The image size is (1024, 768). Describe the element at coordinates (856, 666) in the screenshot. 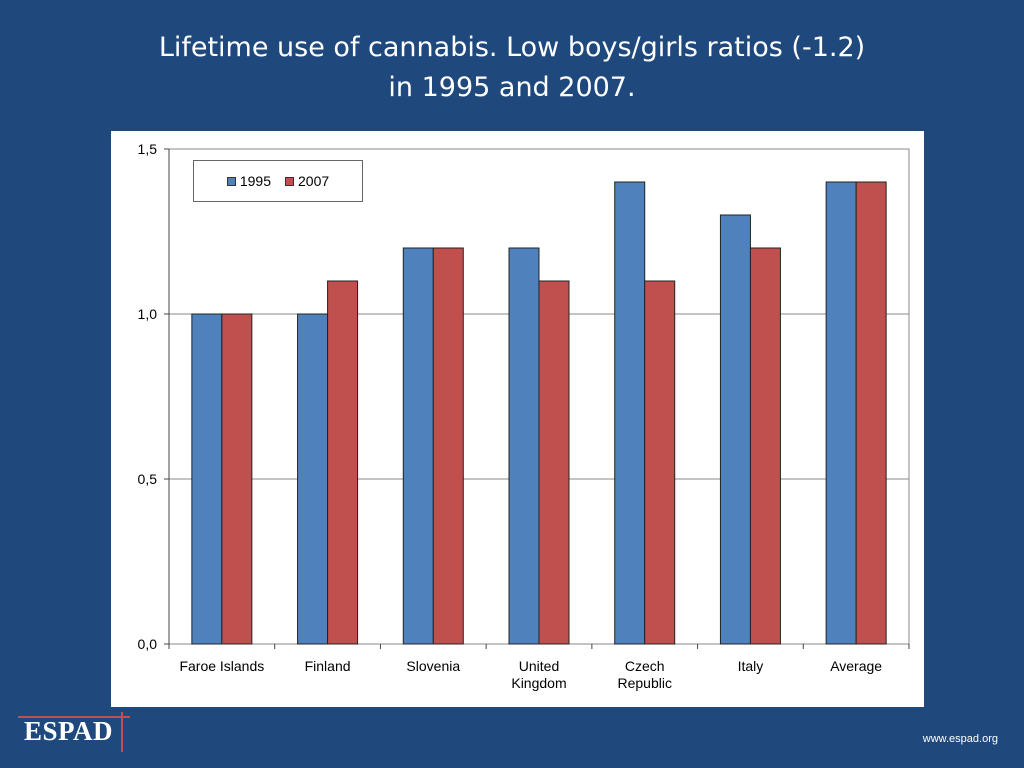

I see `x-tick-label: Average` at that location.